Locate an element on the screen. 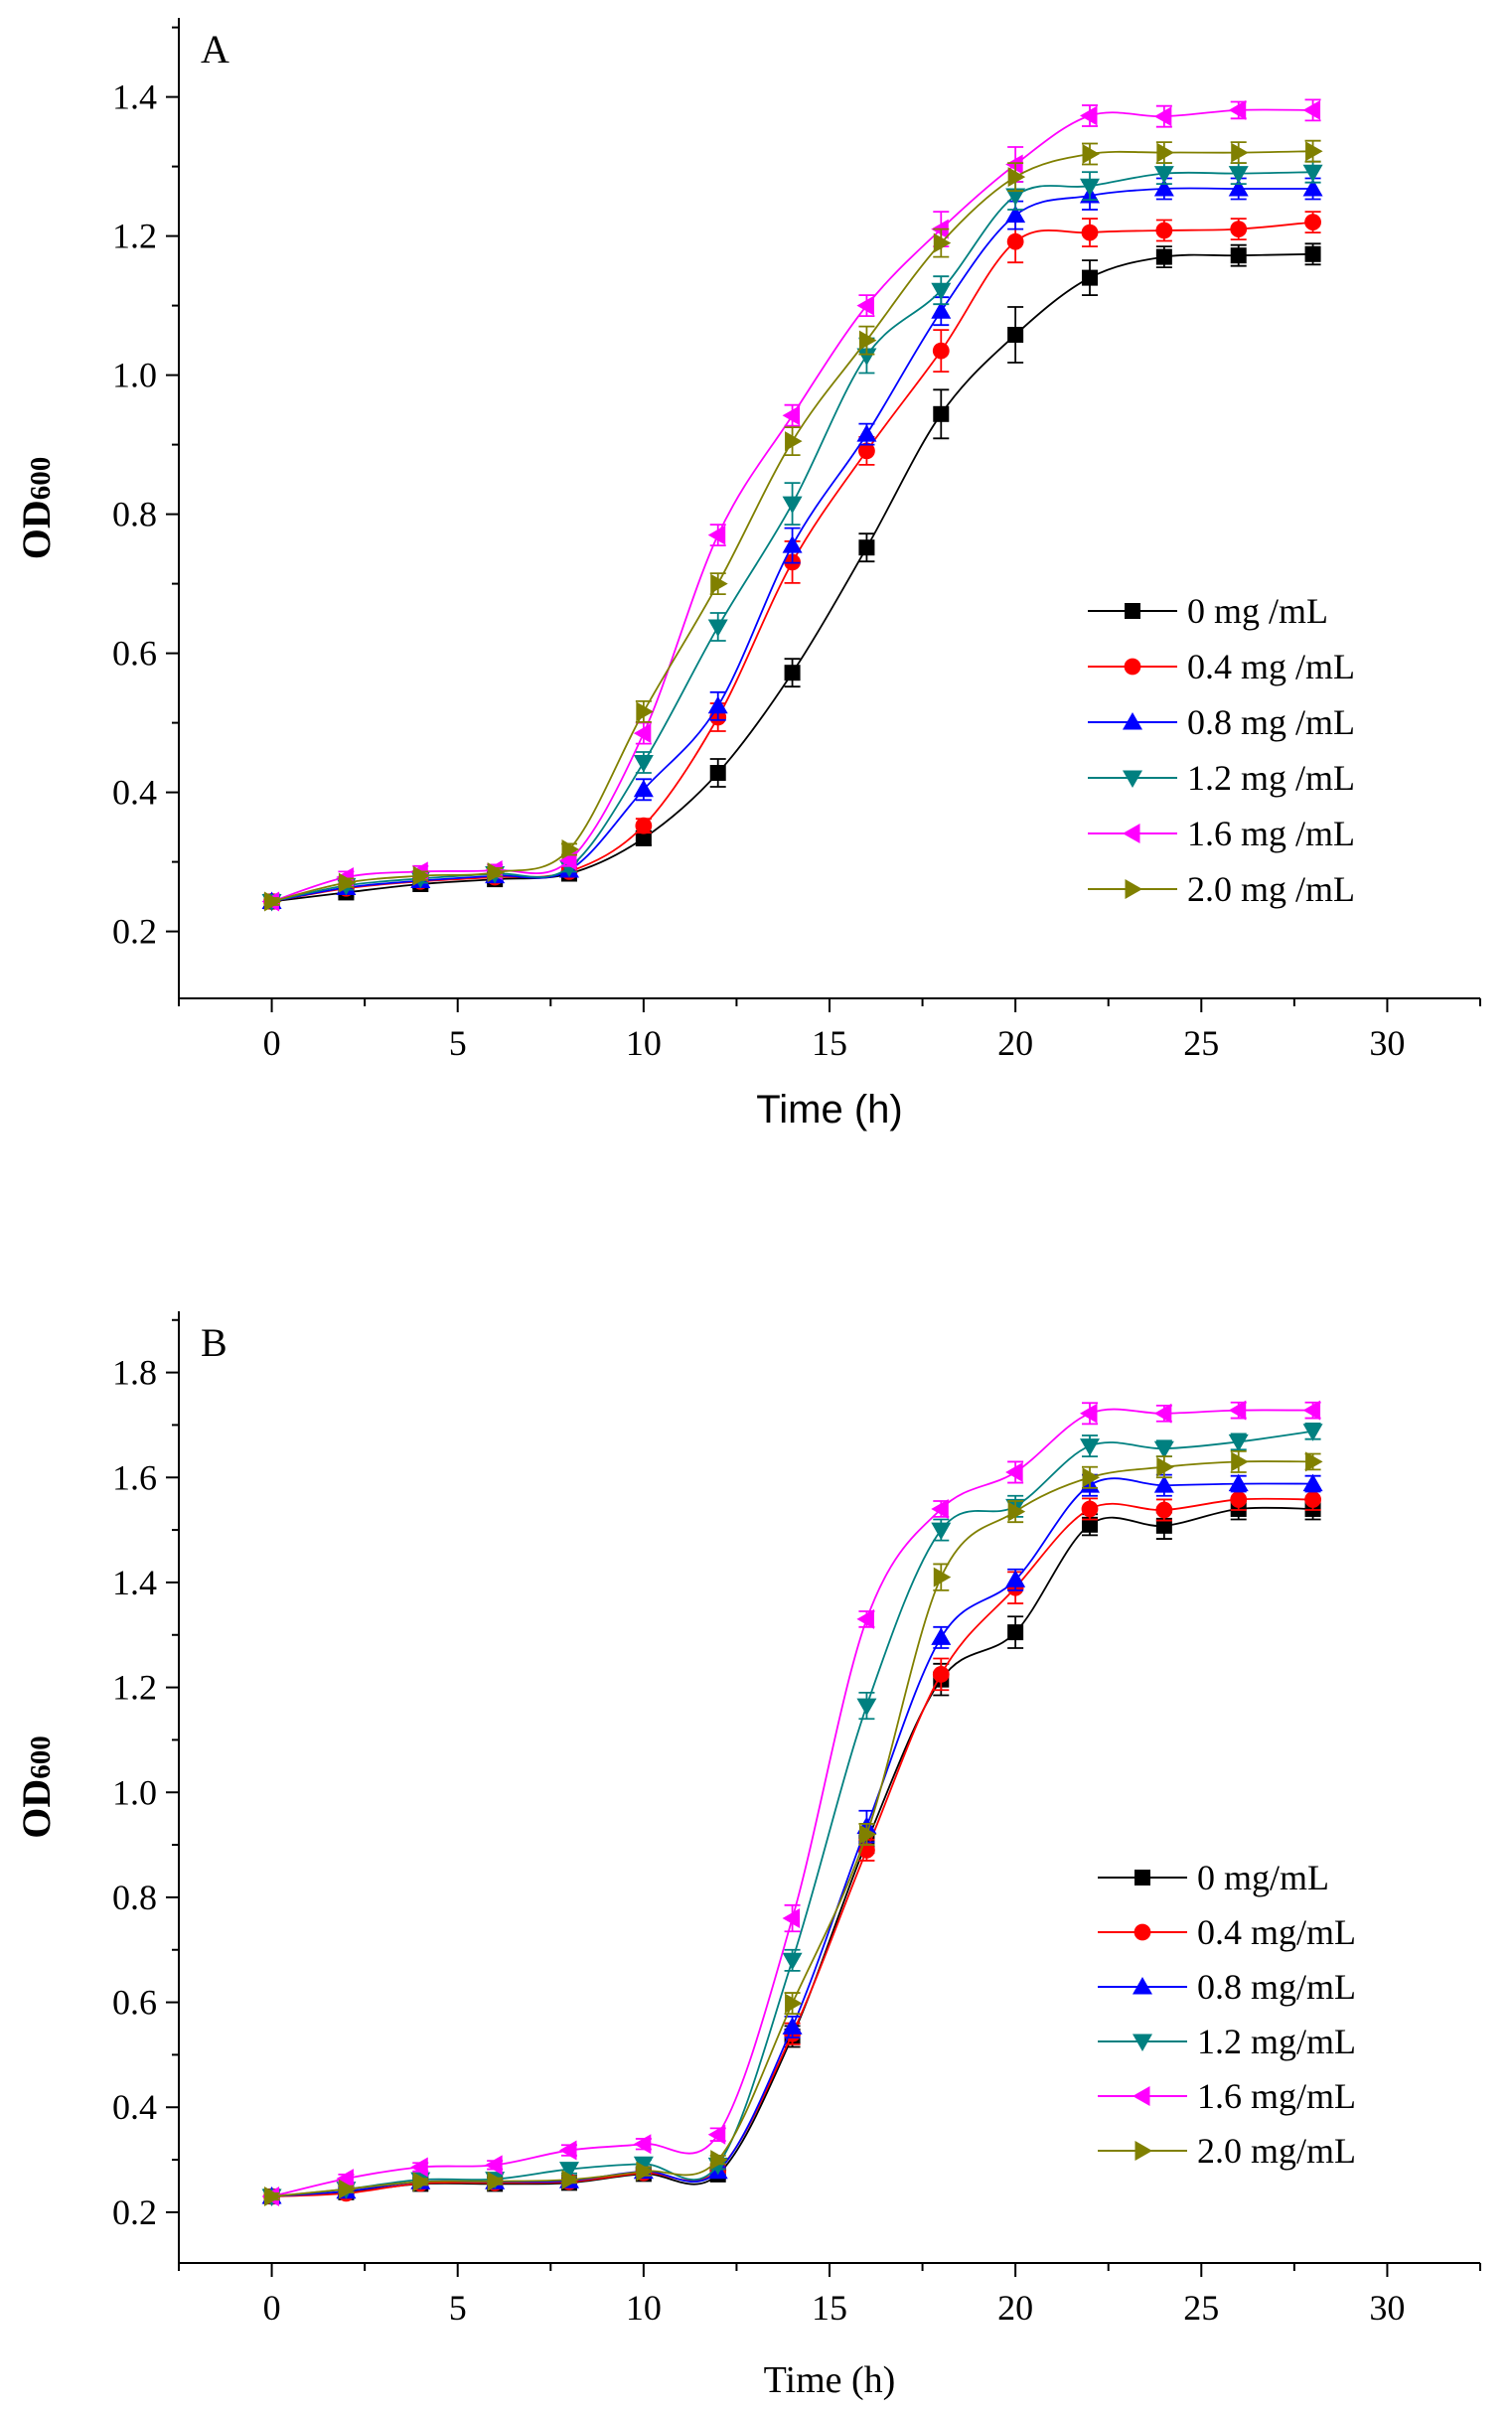 This screenshot has width=1512, height=2414. legend-label: 2.0 mg/mL is located at coordinates (1276, 2151).